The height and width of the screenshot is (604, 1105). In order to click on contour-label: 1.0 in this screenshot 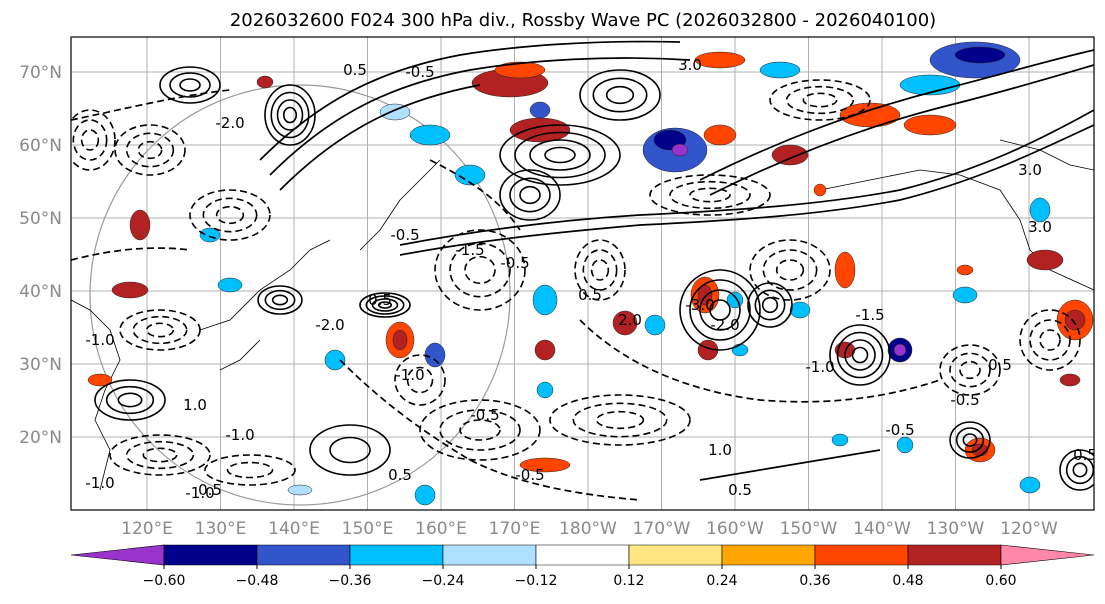, I will do `click(195, 405)`.